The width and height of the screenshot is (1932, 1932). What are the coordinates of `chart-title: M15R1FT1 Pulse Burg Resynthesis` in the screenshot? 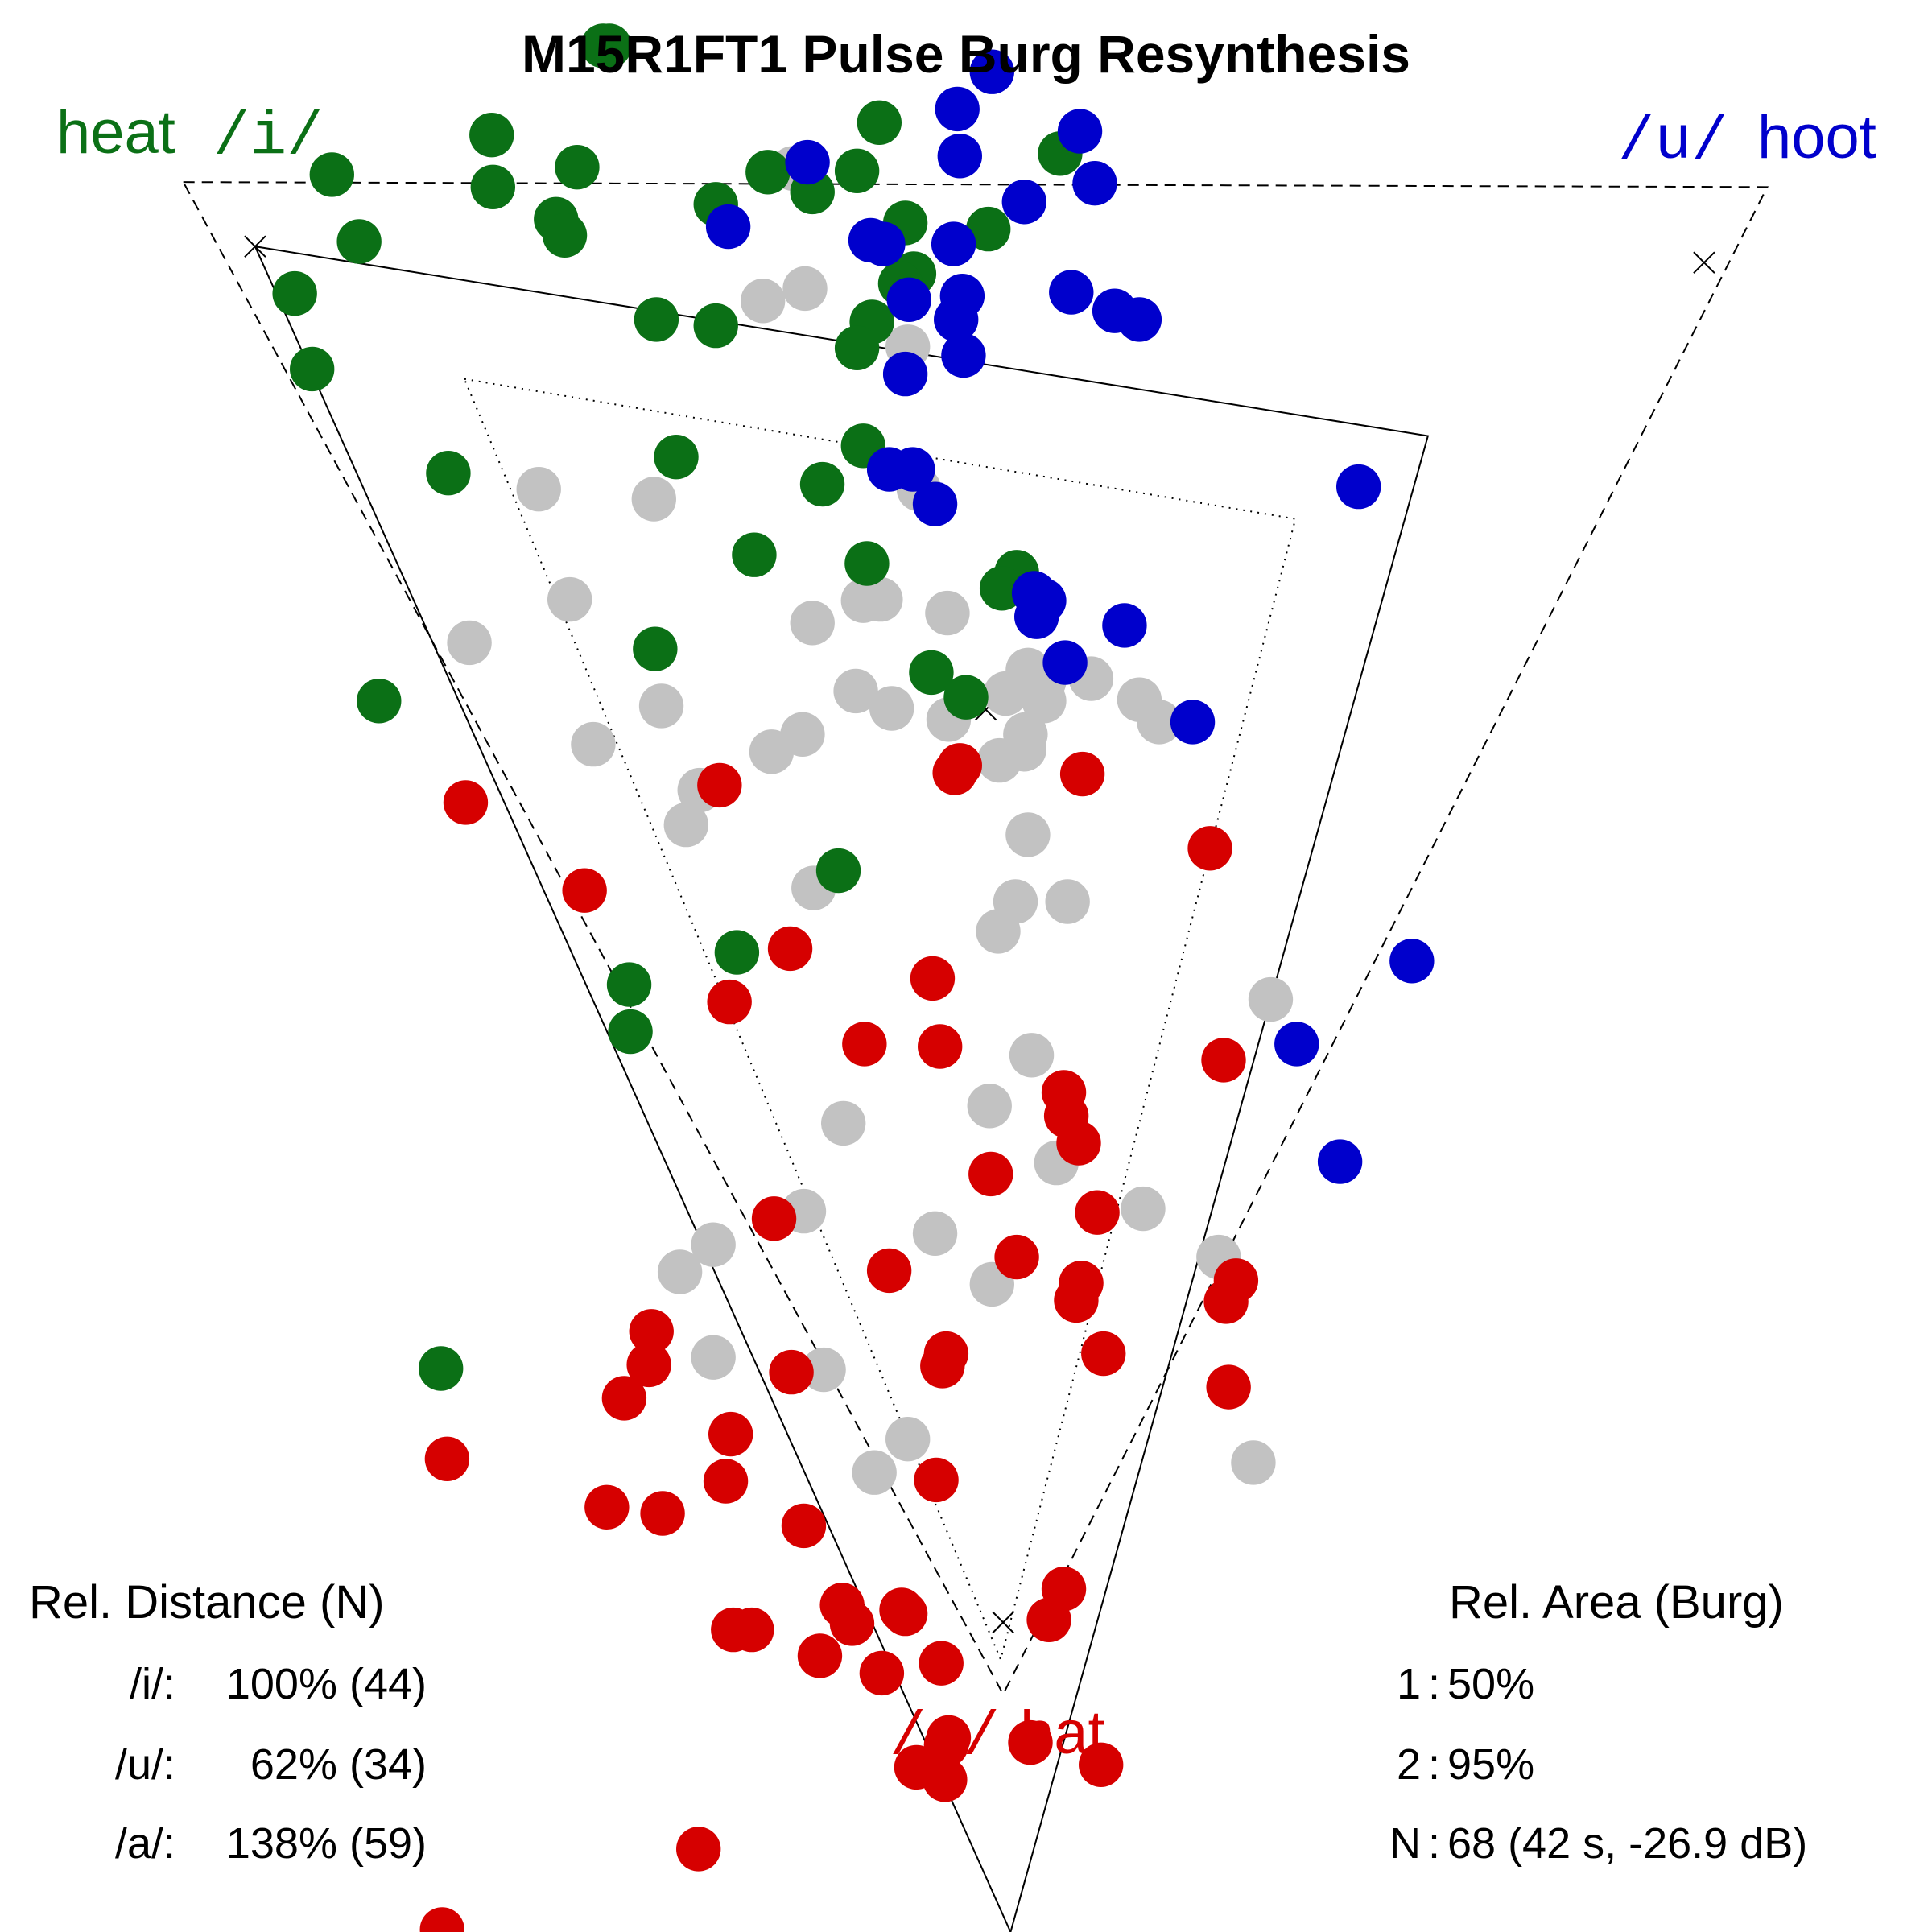 It's located at (966, 54).